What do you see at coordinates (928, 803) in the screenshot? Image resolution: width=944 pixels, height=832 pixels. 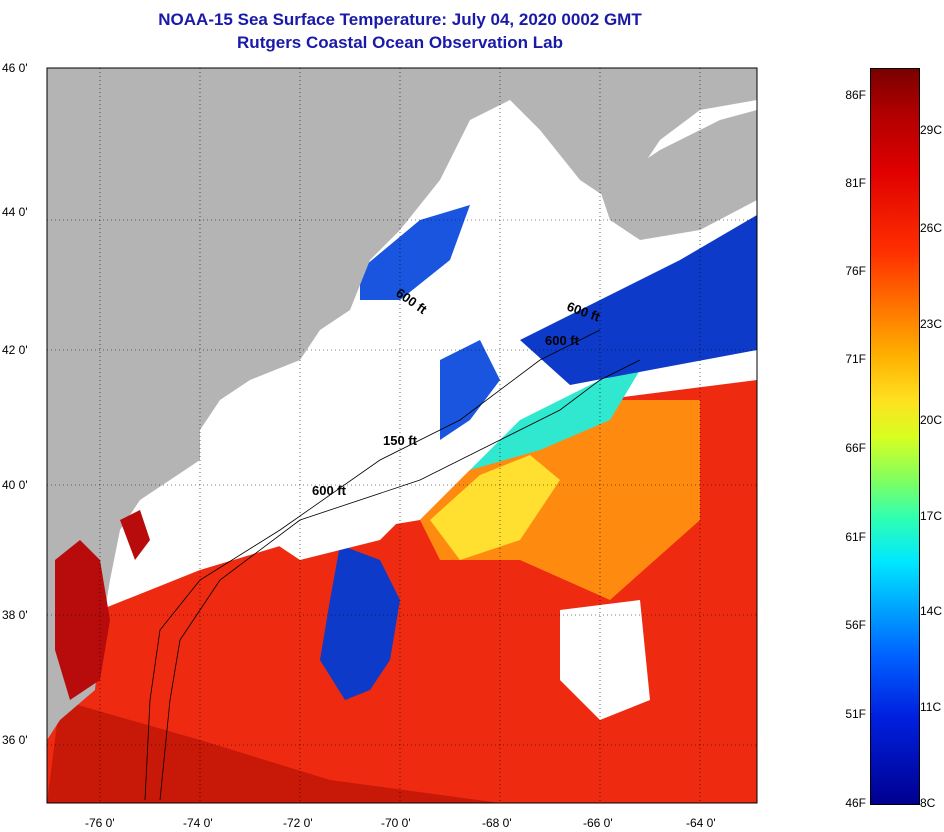 I see `colorbar-c-label: 8C` at bounding box center [928, 803].